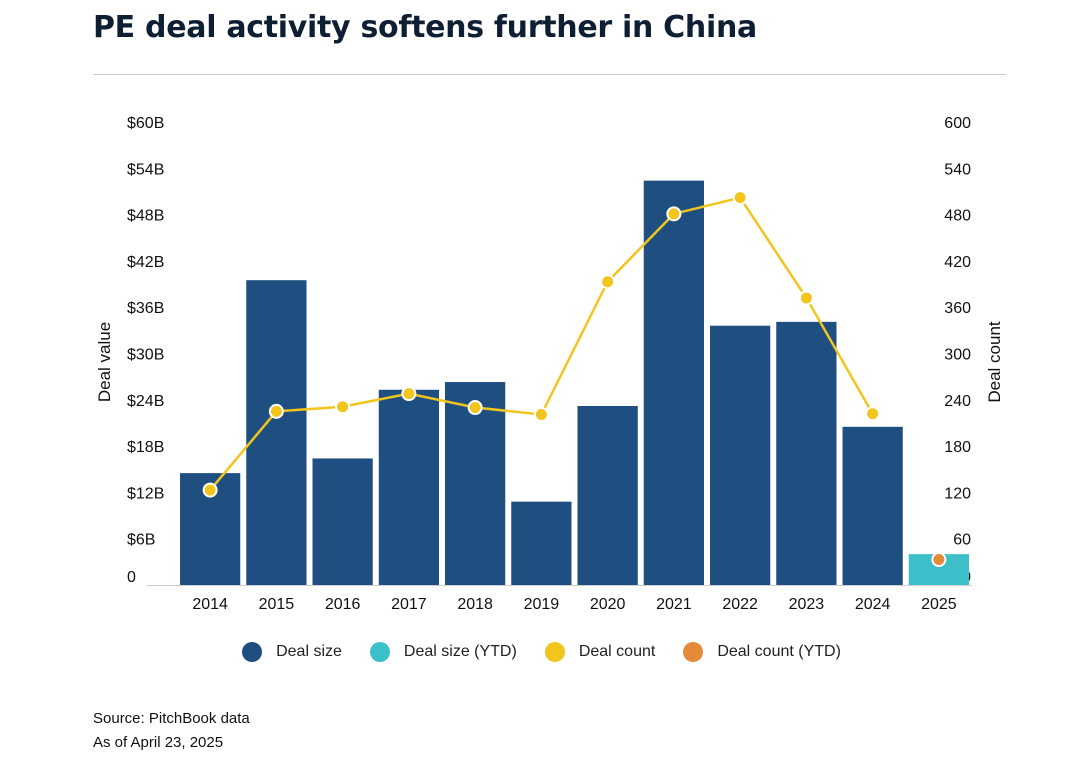 The width and height of the screenshot is (1076, 768). Describe the element at coordinates (957, 169) in the screenshot. I see `y-tick-right-9: 540` at that location.